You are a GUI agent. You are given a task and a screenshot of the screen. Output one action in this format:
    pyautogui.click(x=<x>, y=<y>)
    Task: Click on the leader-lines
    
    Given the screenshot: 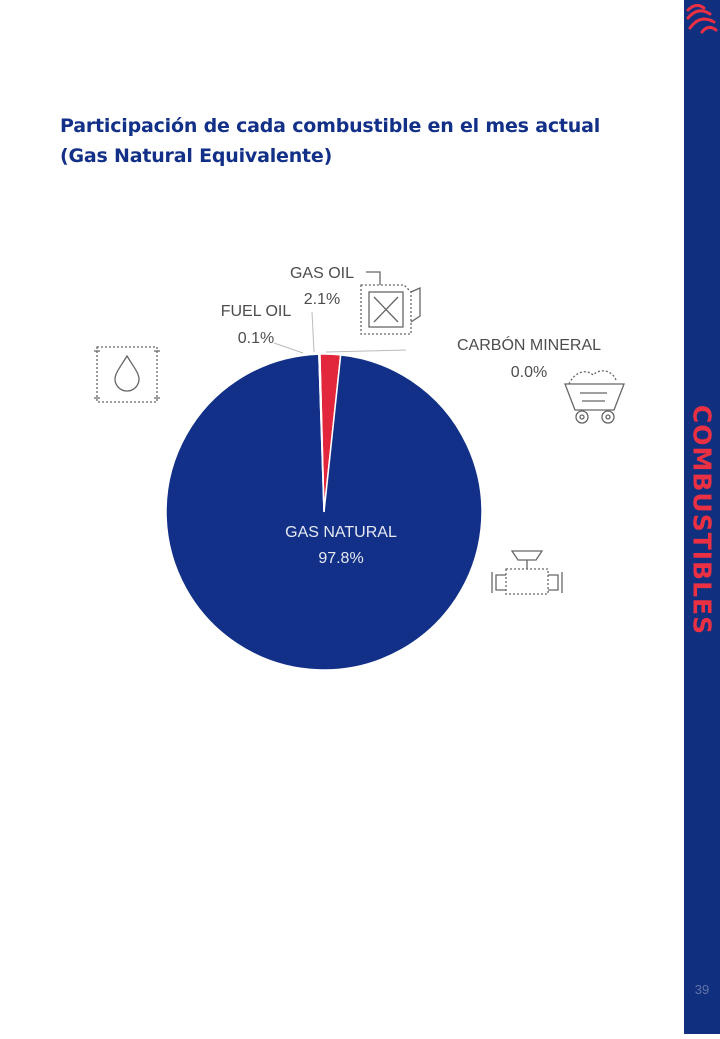 What is the action you would take?
    pyautogui.click(x=340, y=332)
    